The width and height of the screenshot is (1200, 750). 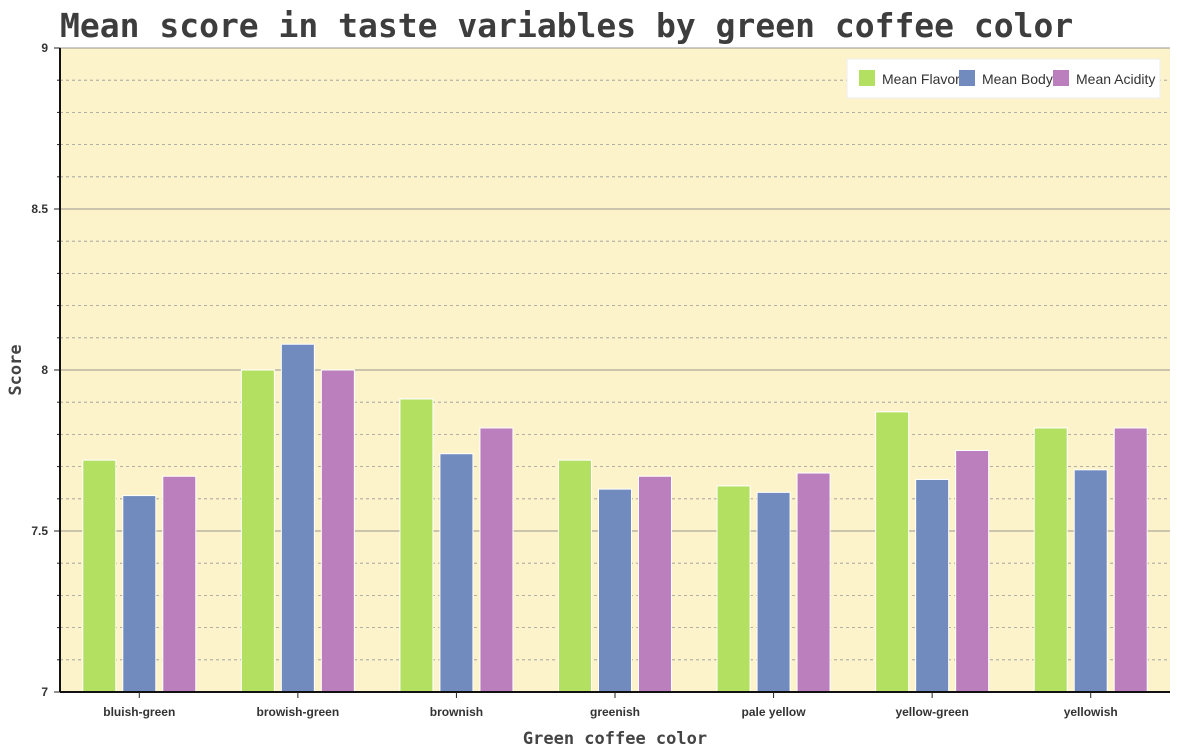 What do you see at coordinates (298, 712) in the screenshot?
I see `x-tick-label: browish-green` at bounding box center [298, 712].